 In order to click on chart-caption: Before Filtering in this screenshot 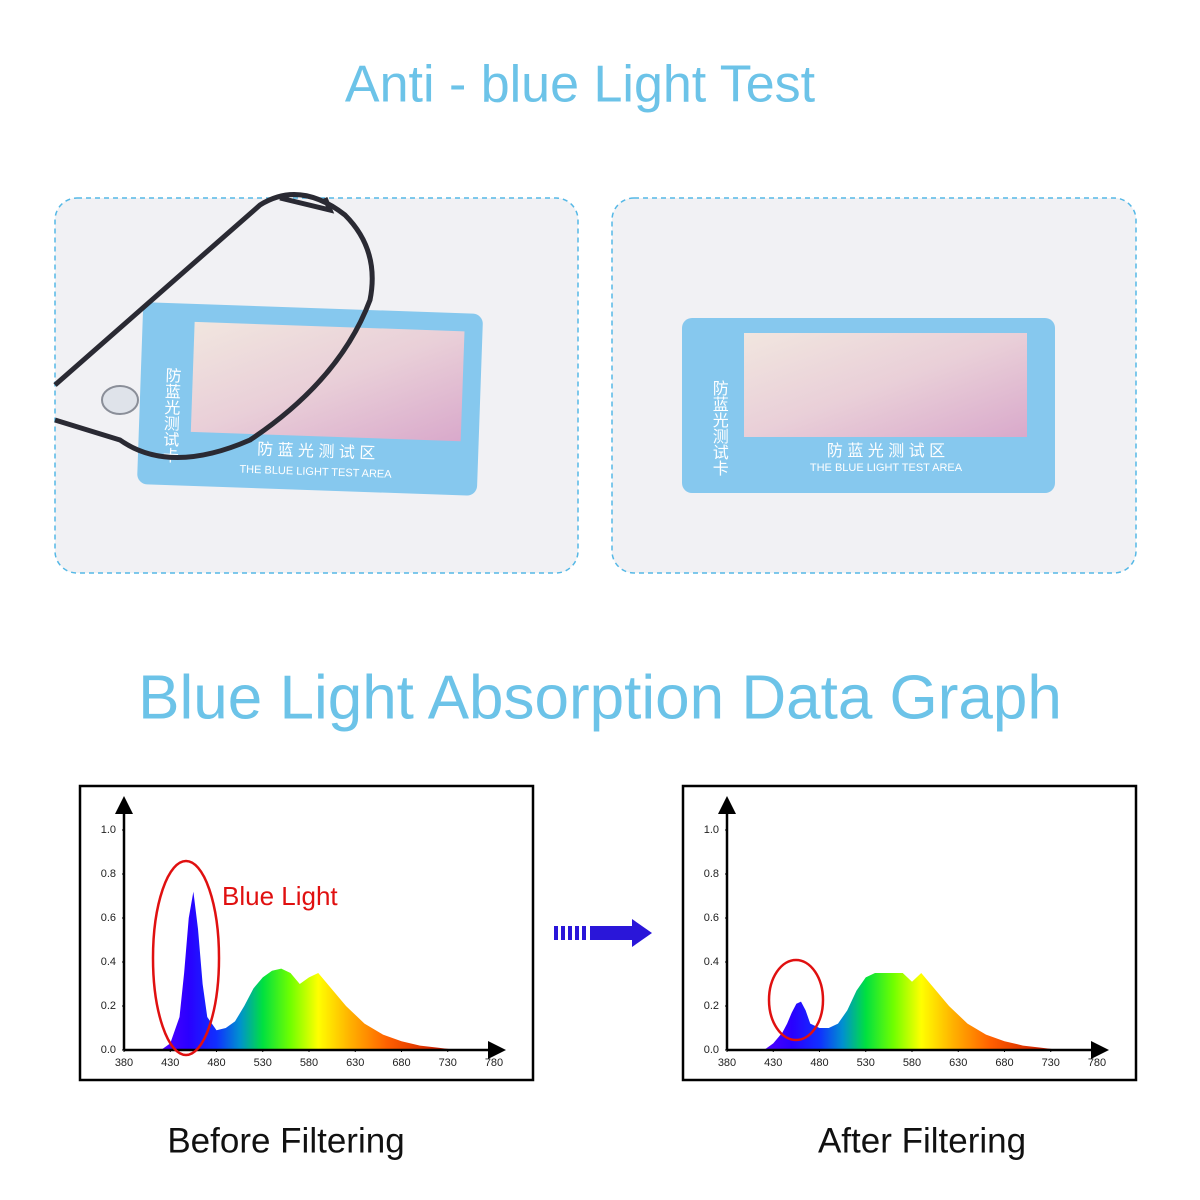, I will do `click(285, 1140)`.